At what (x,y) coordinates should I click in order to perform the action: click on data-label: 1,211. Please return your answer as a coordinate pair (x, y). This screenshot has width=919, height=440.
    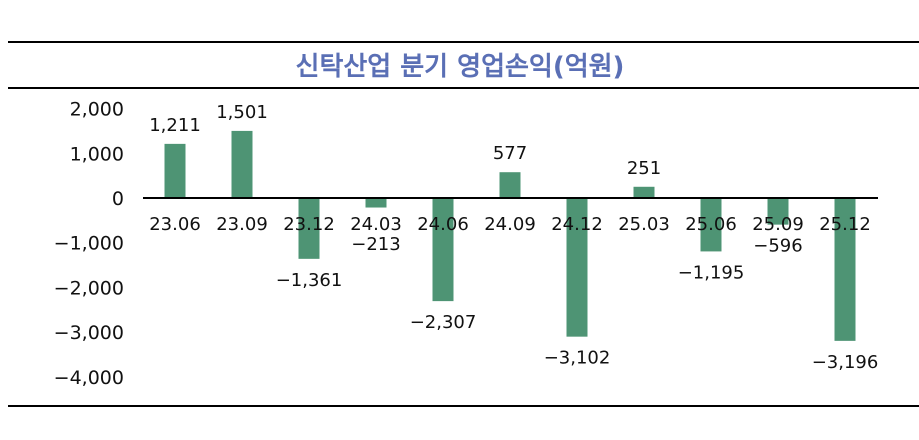
    Looking at the image, I should click on (175, 125).